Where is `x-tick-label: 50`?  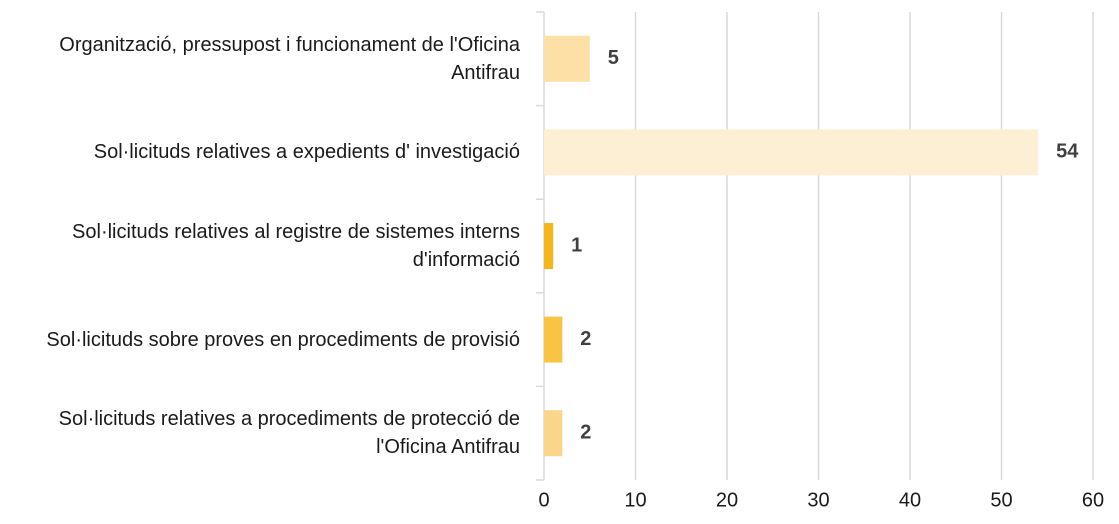 x-tick-label: 50 is located at coordinates (1001, 500).